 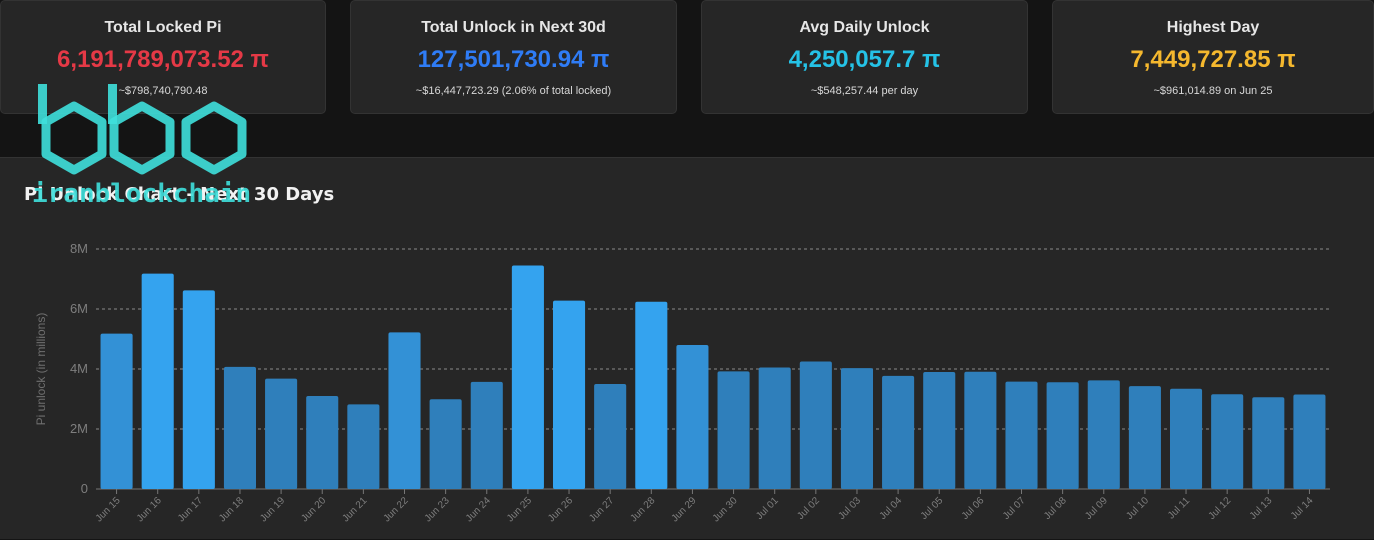 What do you see at coordinates (513, 59) in the screenshot?
I see `stat-value: 127,501,730.94 π` at bounding box center [513, 59].